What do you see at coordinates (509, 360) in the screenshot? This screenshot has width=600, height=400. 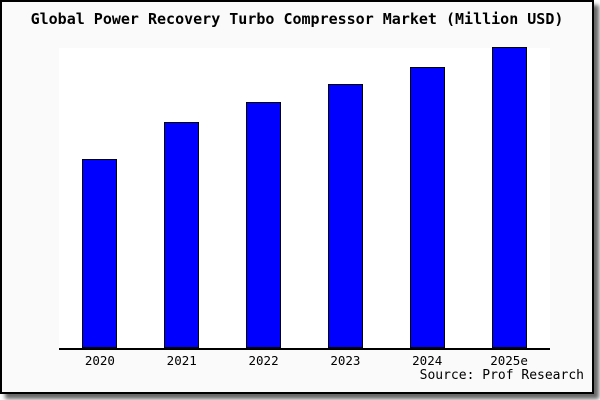 I see `x-axis-label-2025e: 2025e` at bounding box center [509, 360].